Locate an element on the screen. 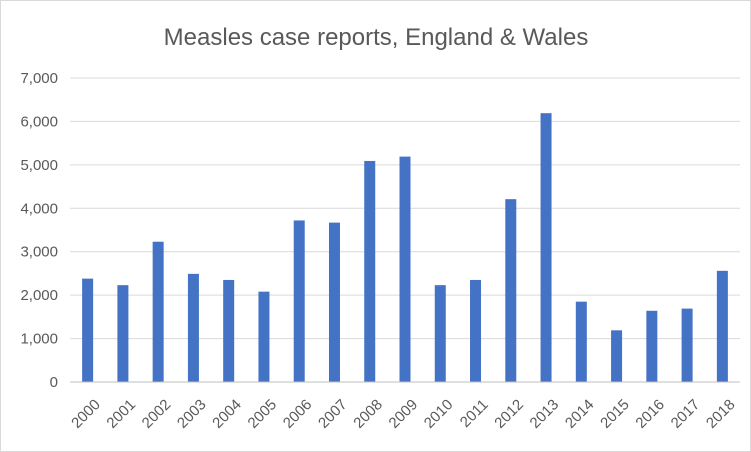  y-tick-label: 5,000 is located at coordinates (39, 165).